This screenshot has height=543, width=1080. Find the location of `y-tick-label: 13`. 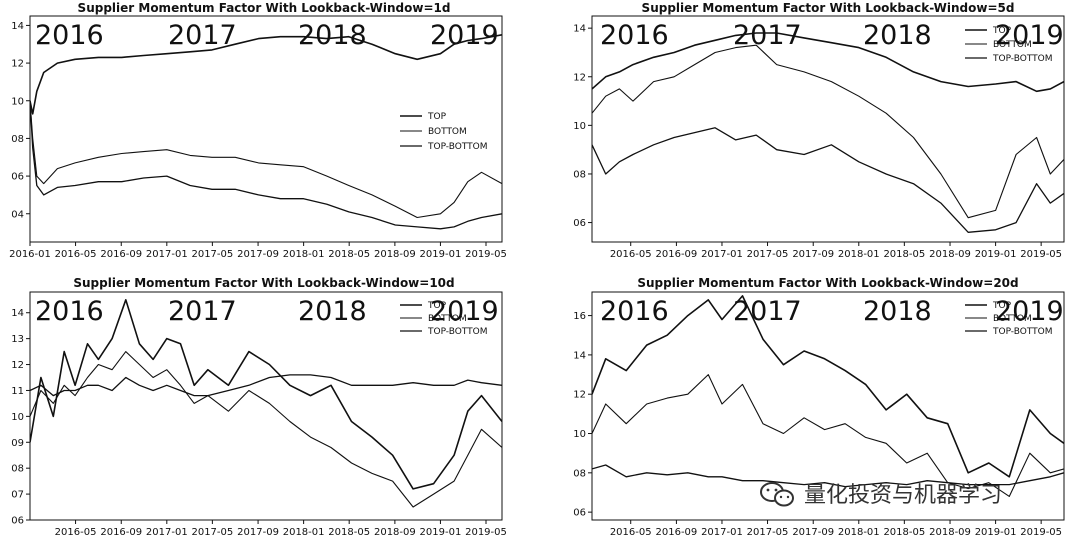

y-tick-label: 13 is located at coordinates (17, 339).